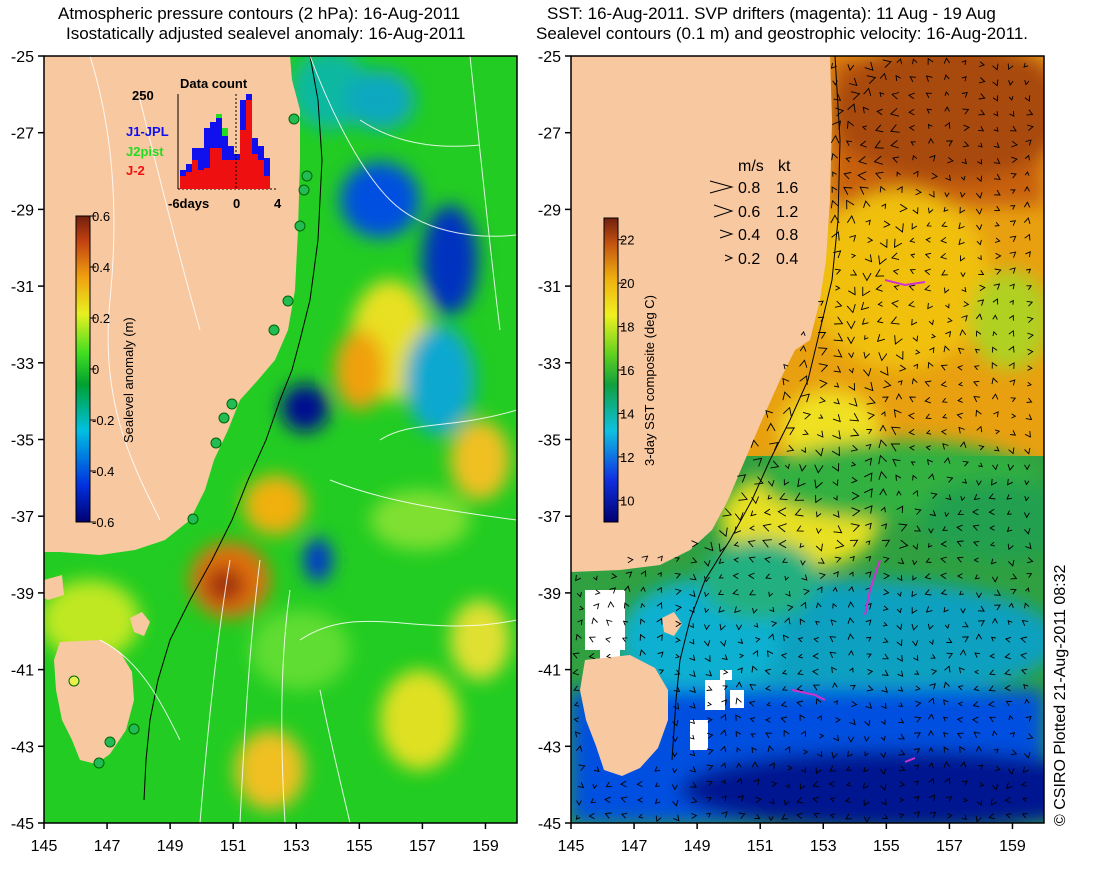 Image resolution: width=1100 pixels, height=870 pixels. What do you see at coordinates (22, 824) in the screenshot?
I see `left-lat-tick-10: -45` at bounding box center [22, 824].